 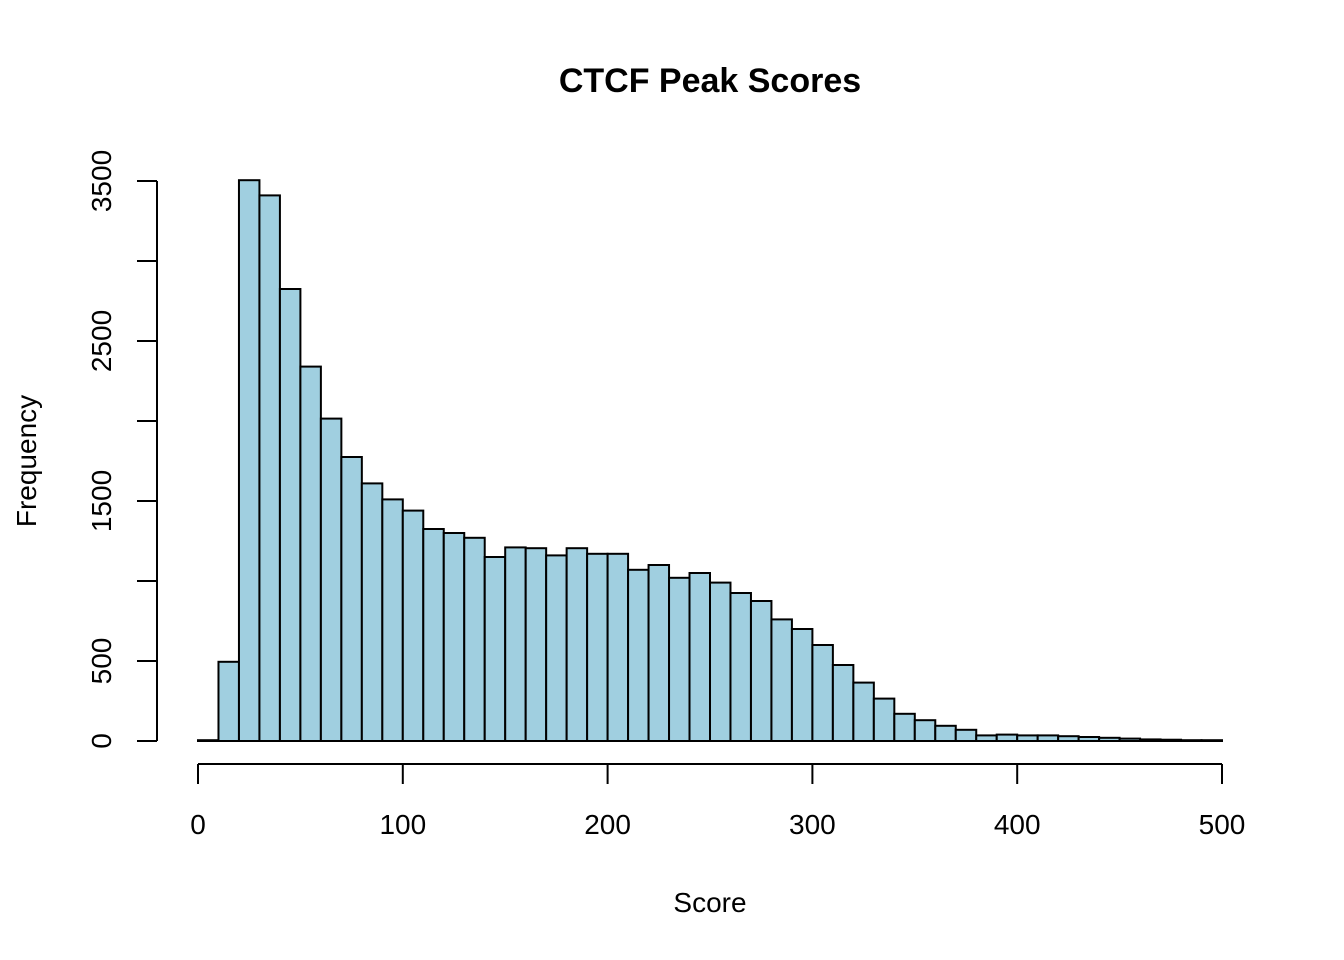 I want to click on x-tick-label: 500, so click(x=1222, y=824).